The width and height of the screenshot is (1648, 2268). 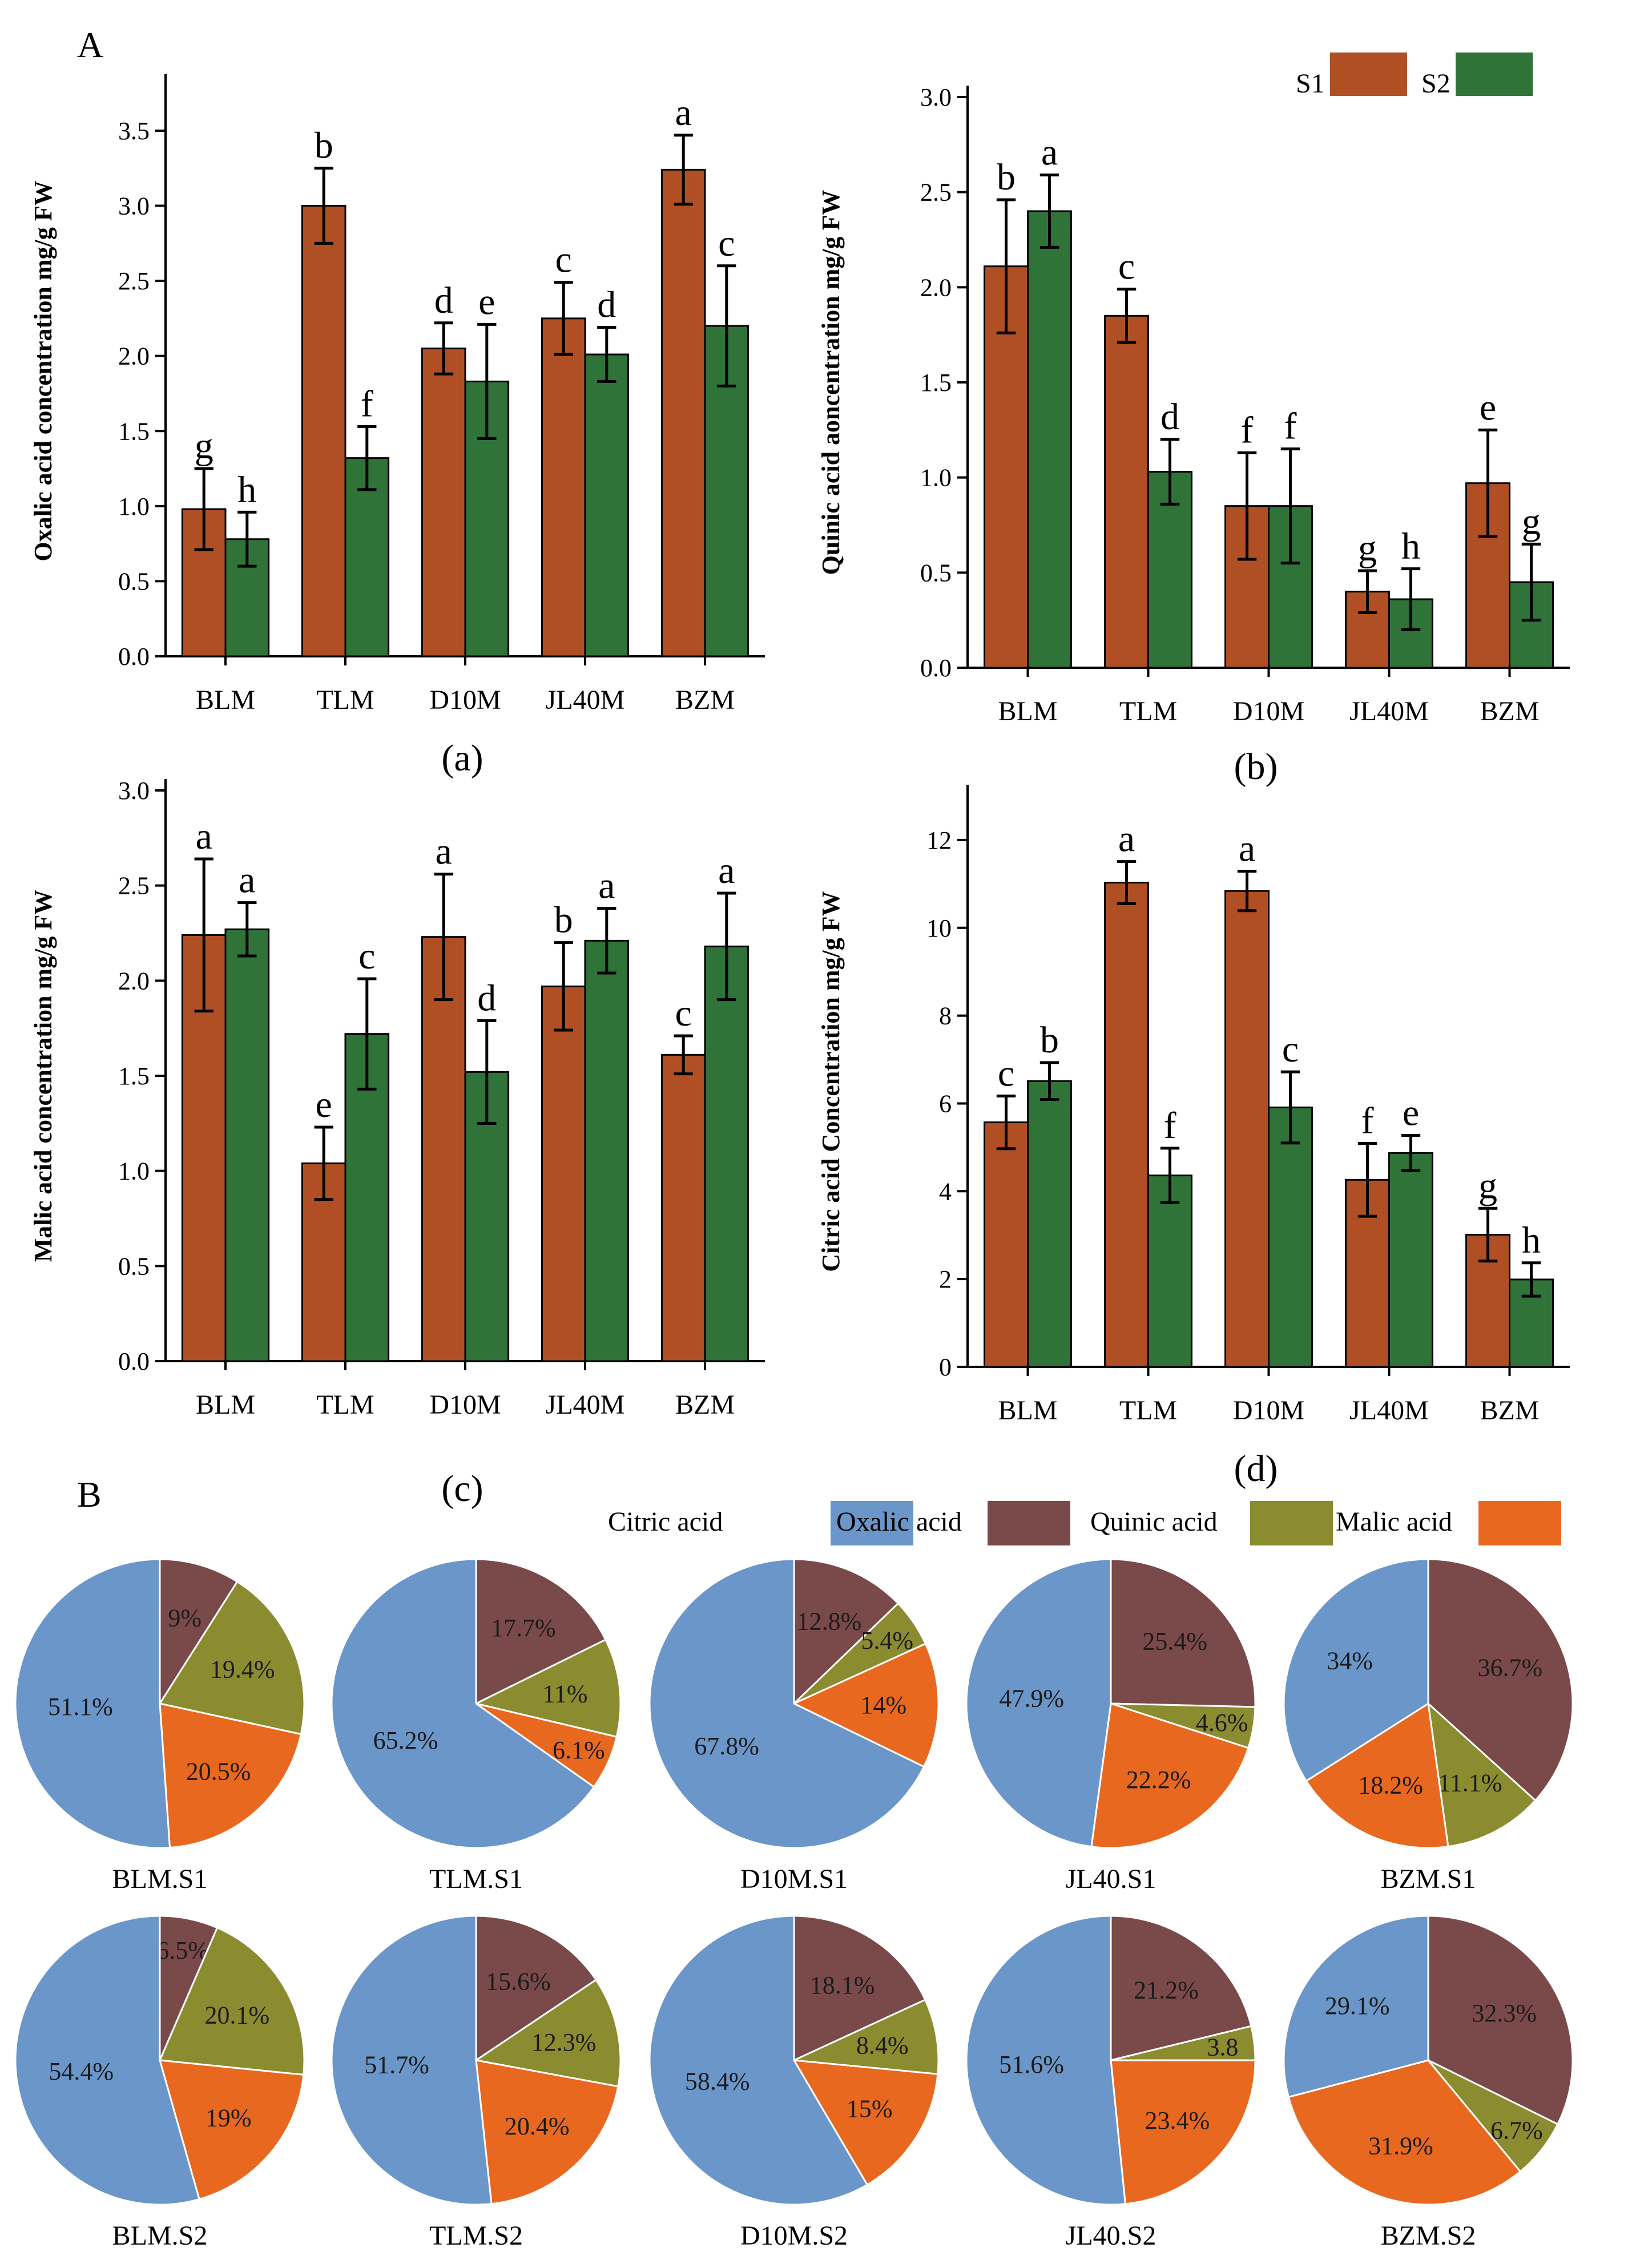 What do you see at coordinates (476, 2236) in the screenshot?
I see `pie-title: TLM.S2` at bounding box center [476, 2236].